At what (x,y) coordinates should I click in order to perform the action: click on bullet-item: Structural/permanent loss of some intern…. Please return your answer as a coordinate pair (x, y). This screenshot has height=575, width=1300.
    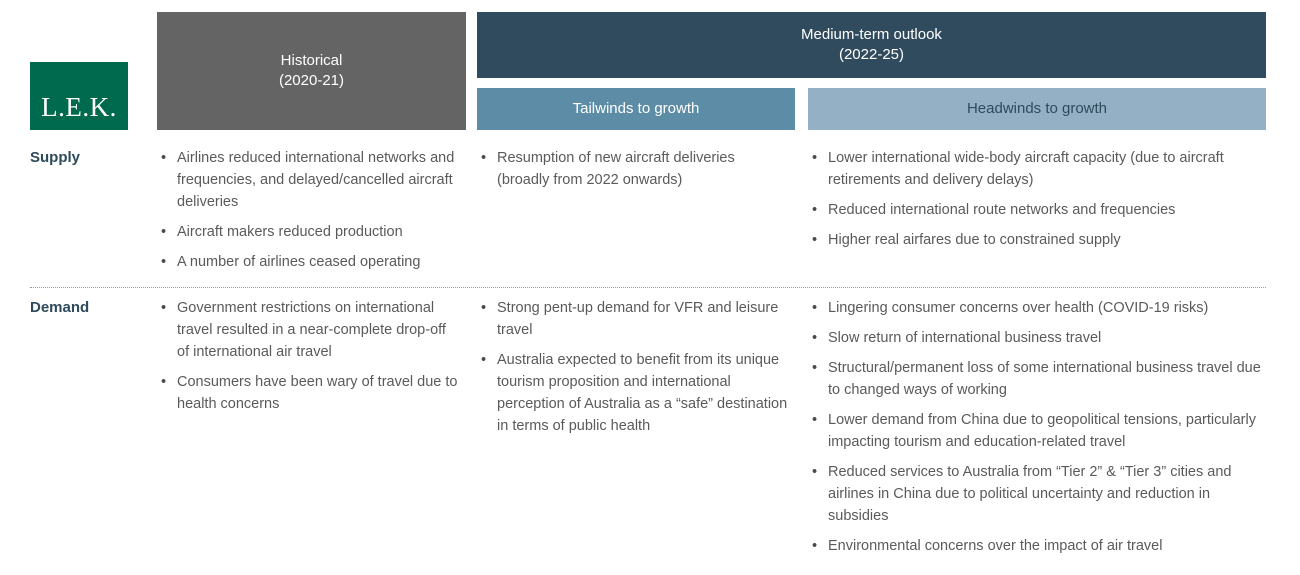
    Looking at the image, I should click on (1036, 379).